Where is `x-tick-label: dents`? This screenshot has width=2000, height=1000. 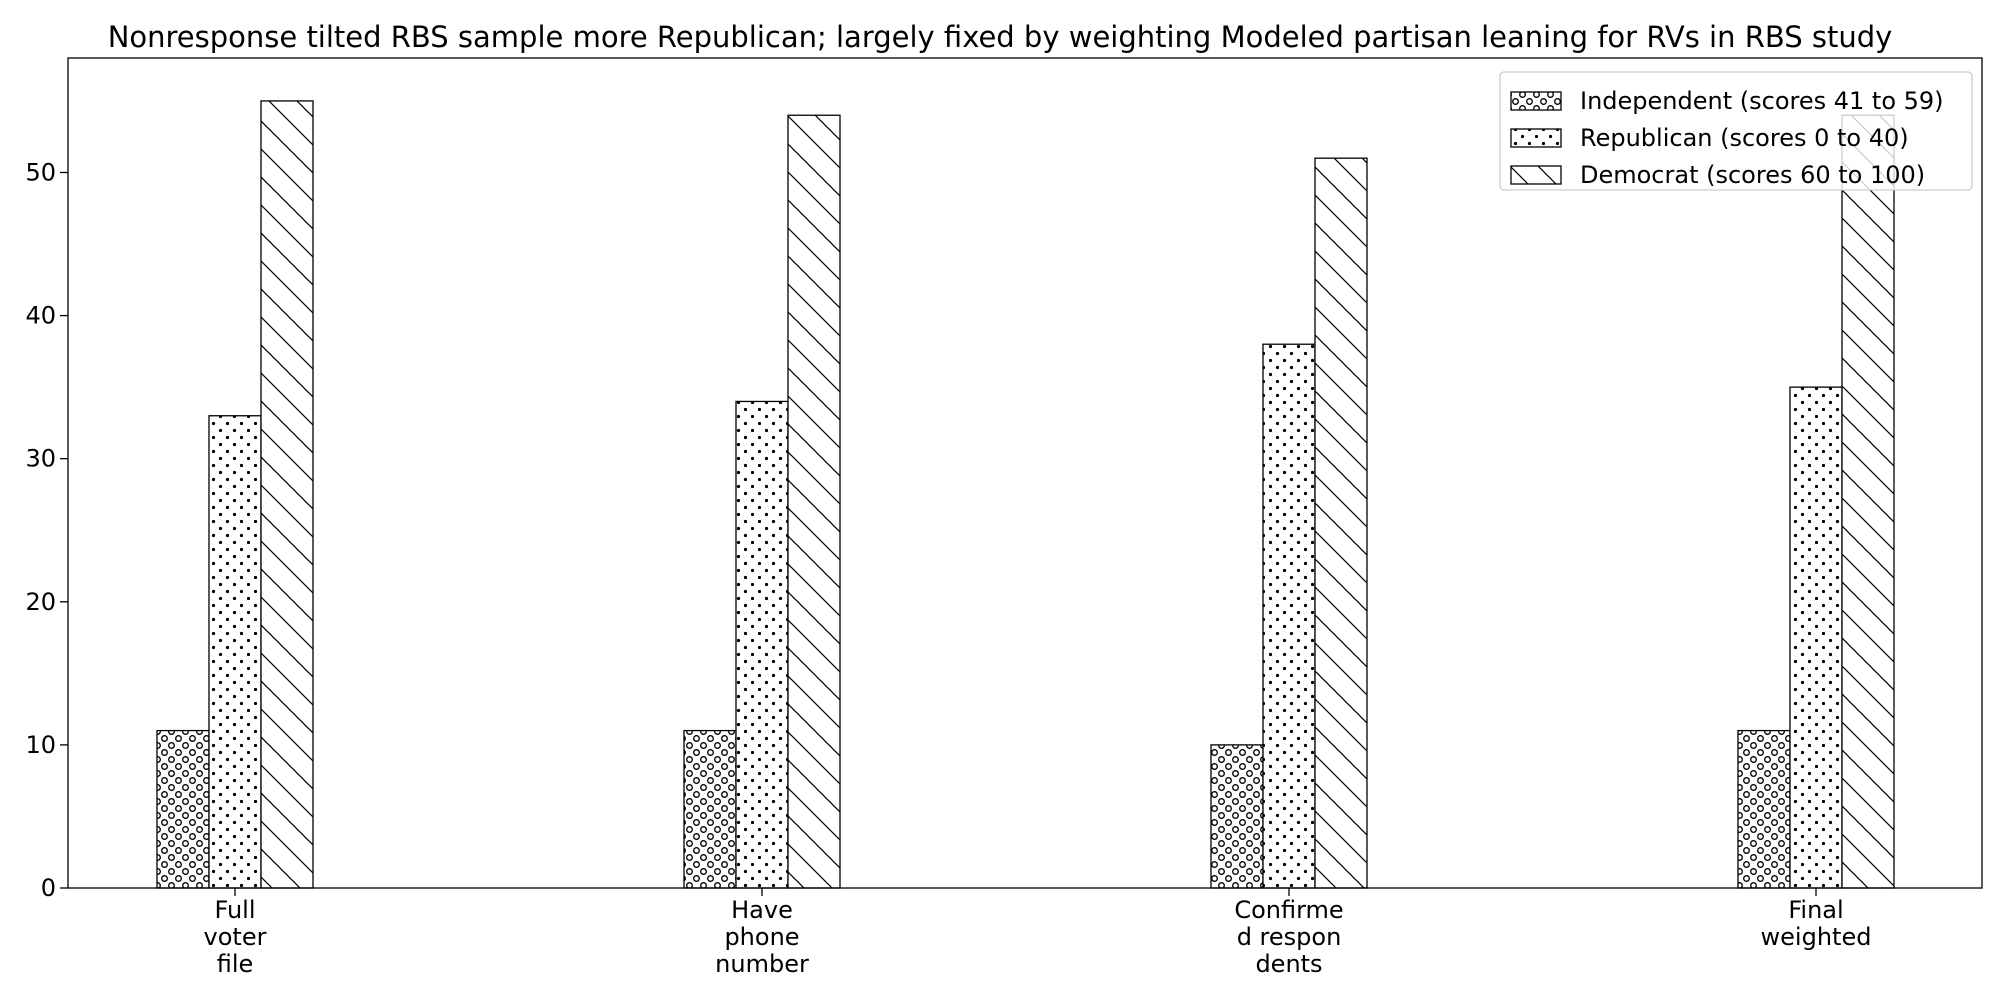
x-tick-label: dents is located at coordinates (1288, 964).